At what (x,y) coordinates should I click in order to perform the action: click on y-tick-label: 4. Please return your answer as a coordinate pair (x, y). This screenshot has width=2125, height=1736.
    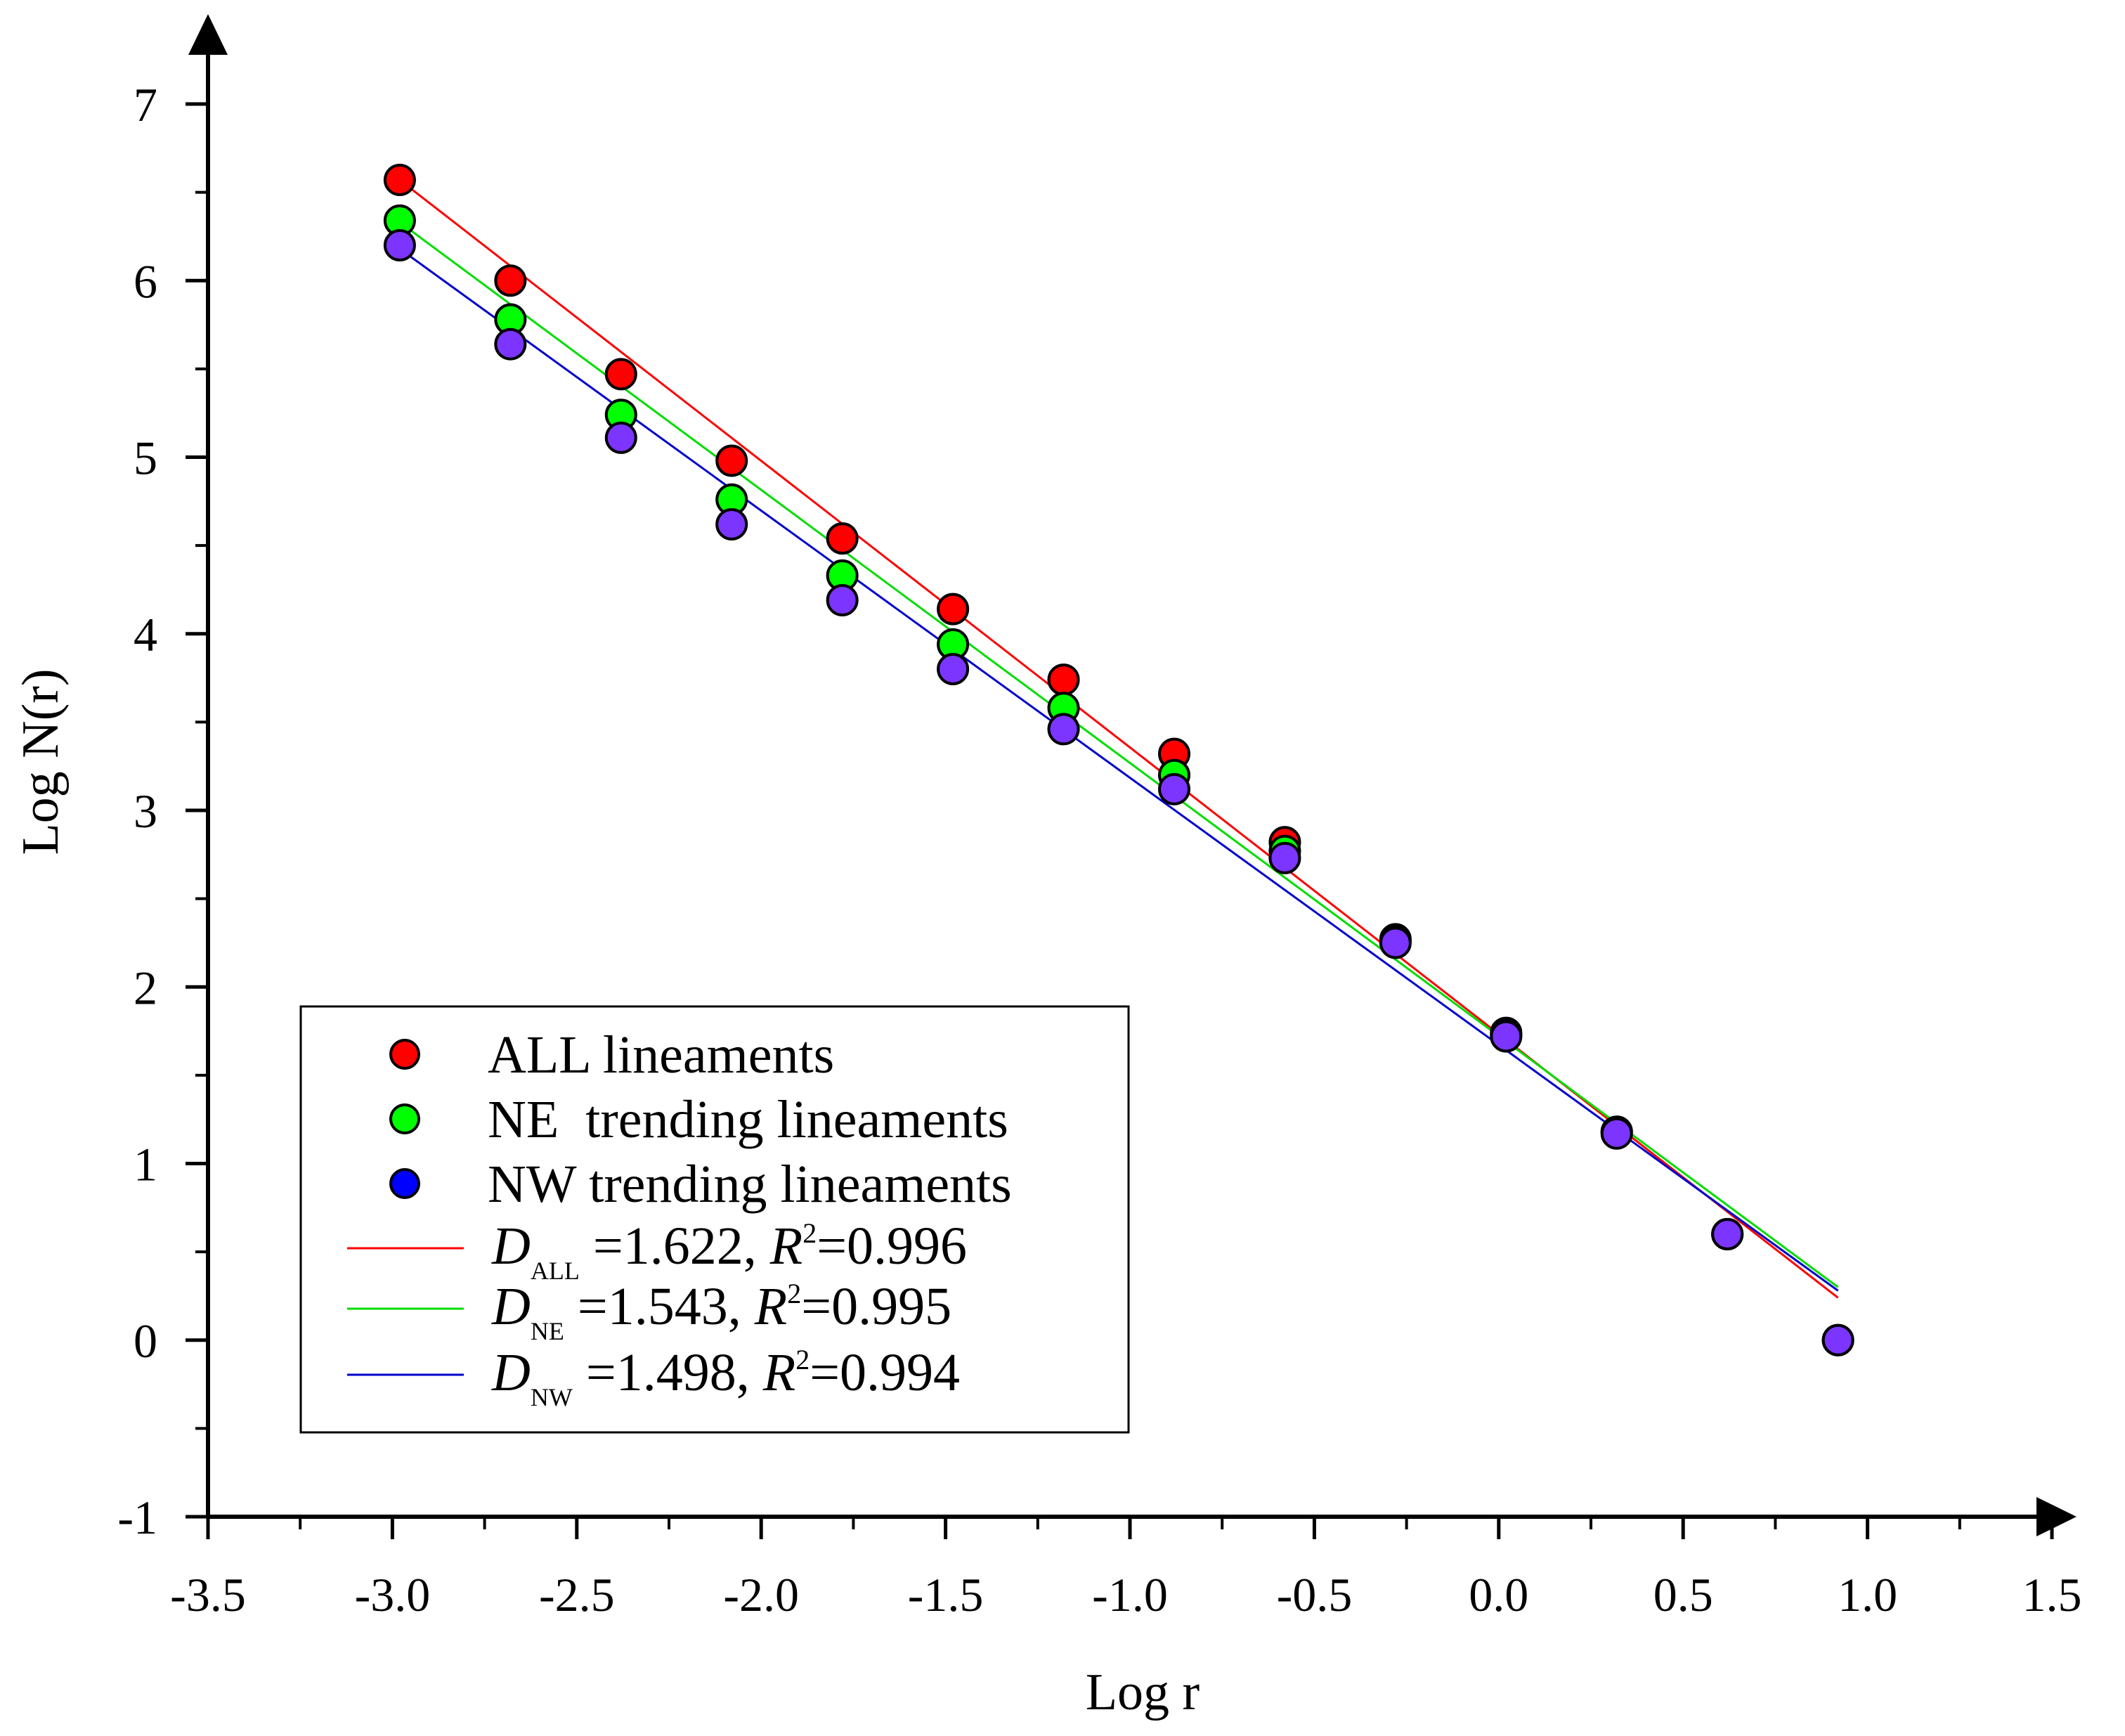
    Looking at the image, I should click on (145, 634).